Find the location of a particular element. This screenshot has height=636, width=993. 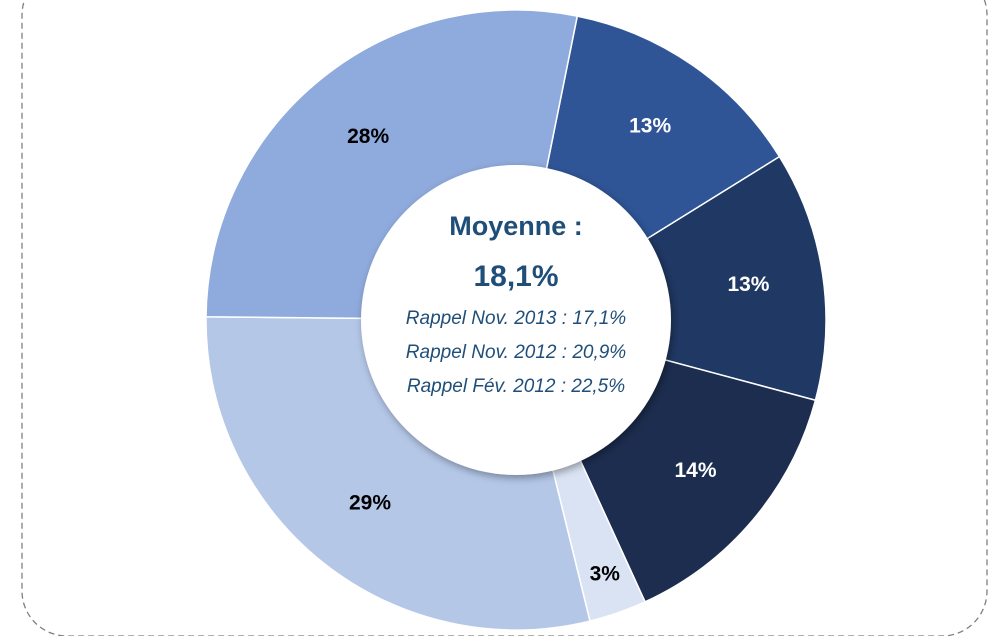

center-note: Rappel Fév. 2012 : 22,5% is located at coordinates (516, 386).